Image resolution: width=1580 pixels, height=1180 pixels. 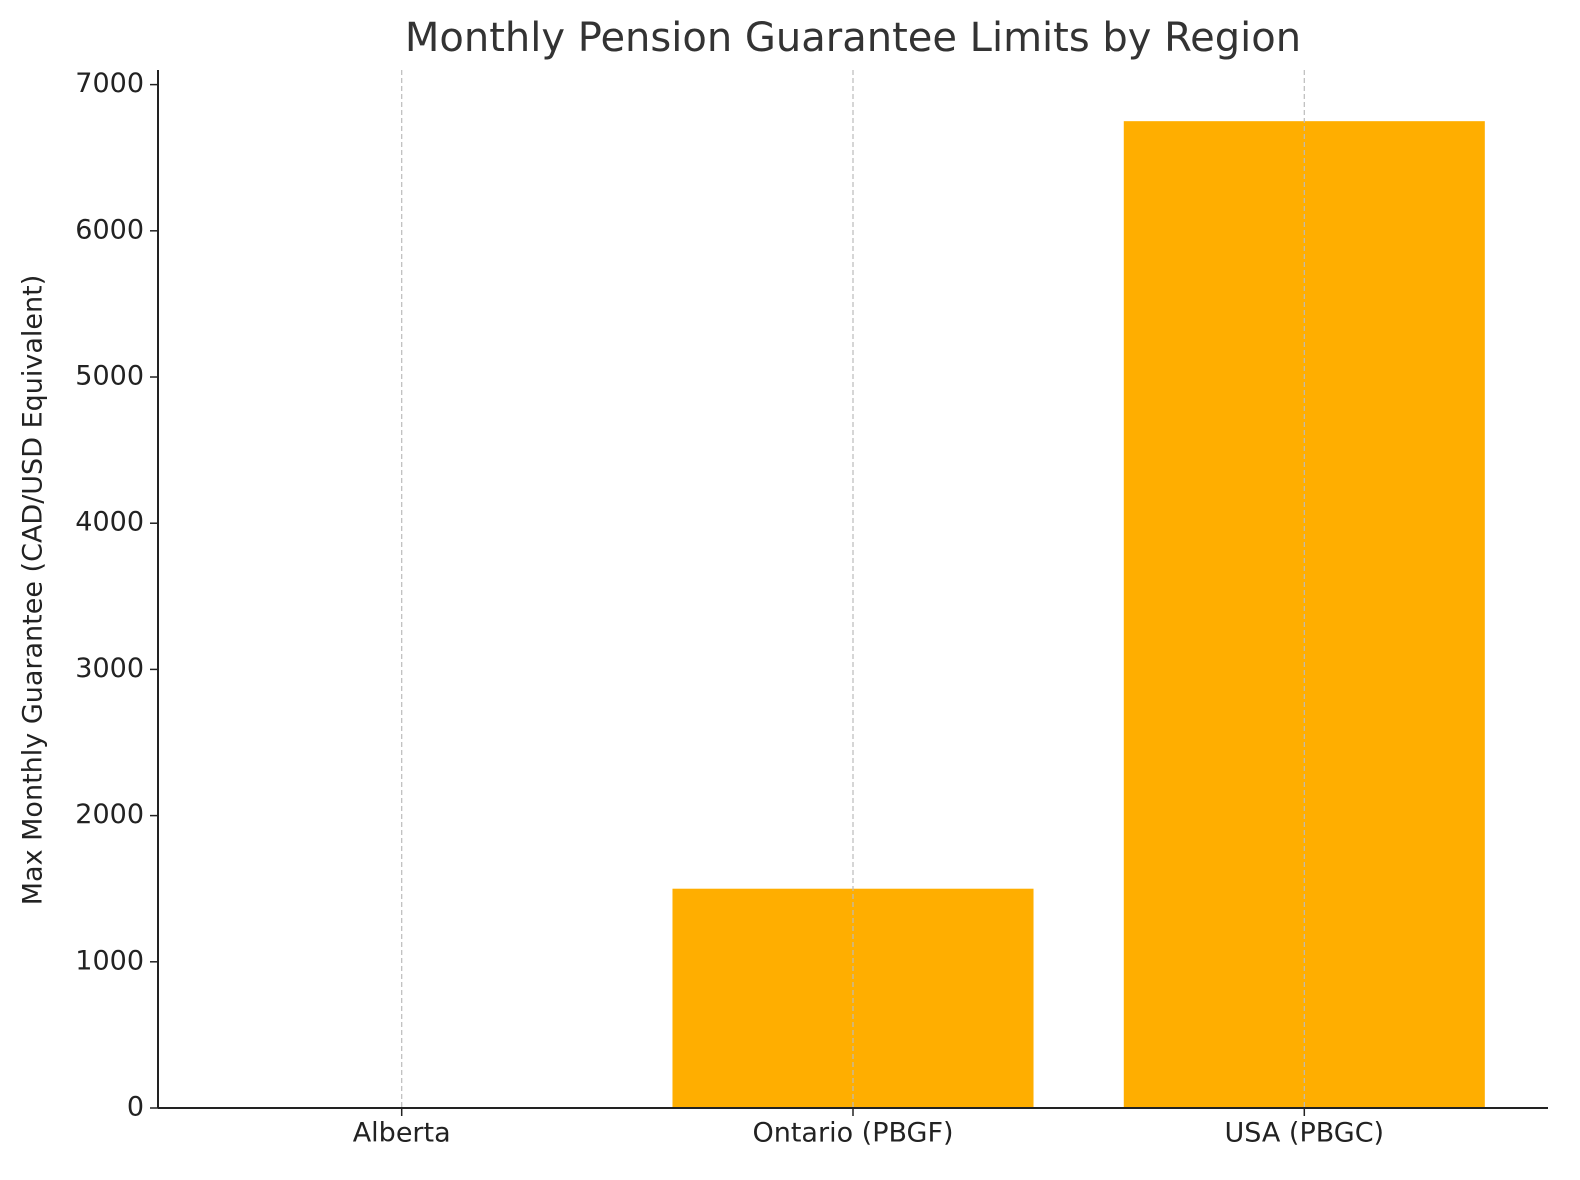 I want to click on y-tick-label: 3000, so click(x=109, y=668).